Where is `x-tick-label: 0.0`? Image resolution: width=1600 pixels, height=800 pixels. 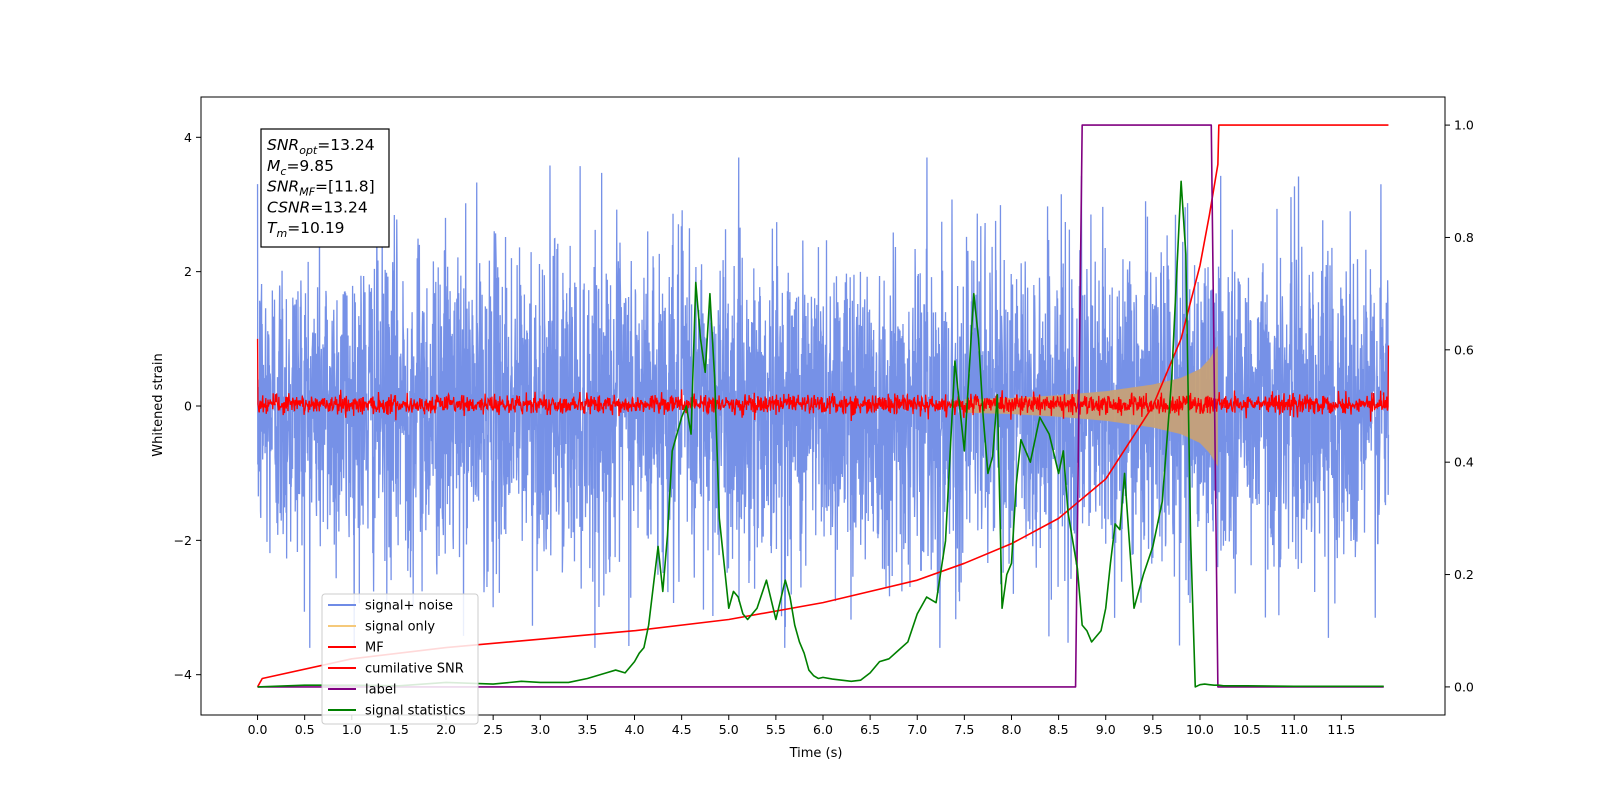 x-tick-label: 0.0 is located at coordinates (258, 729).